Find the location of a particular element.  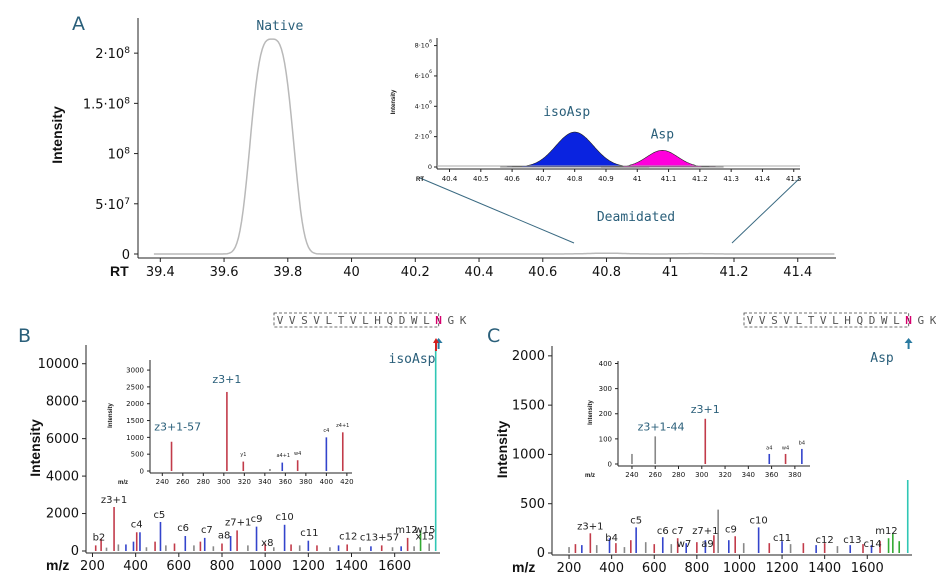

c-ion-label-4: c7 is located at coordinates (678, 531).